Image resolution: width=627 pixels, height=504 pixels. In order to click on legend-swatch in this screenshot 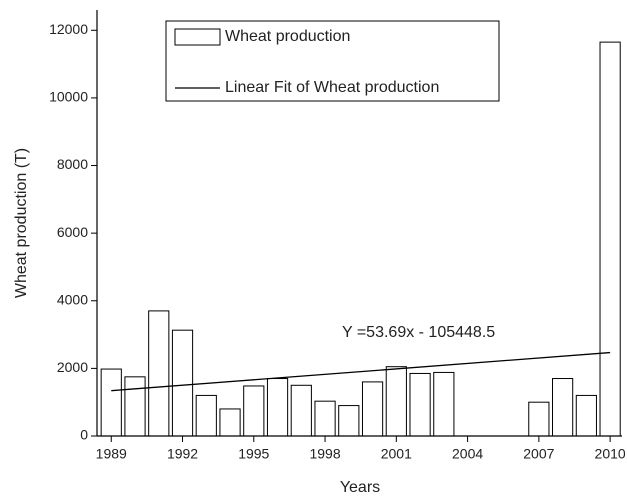, I will do `click(197, 37)`.